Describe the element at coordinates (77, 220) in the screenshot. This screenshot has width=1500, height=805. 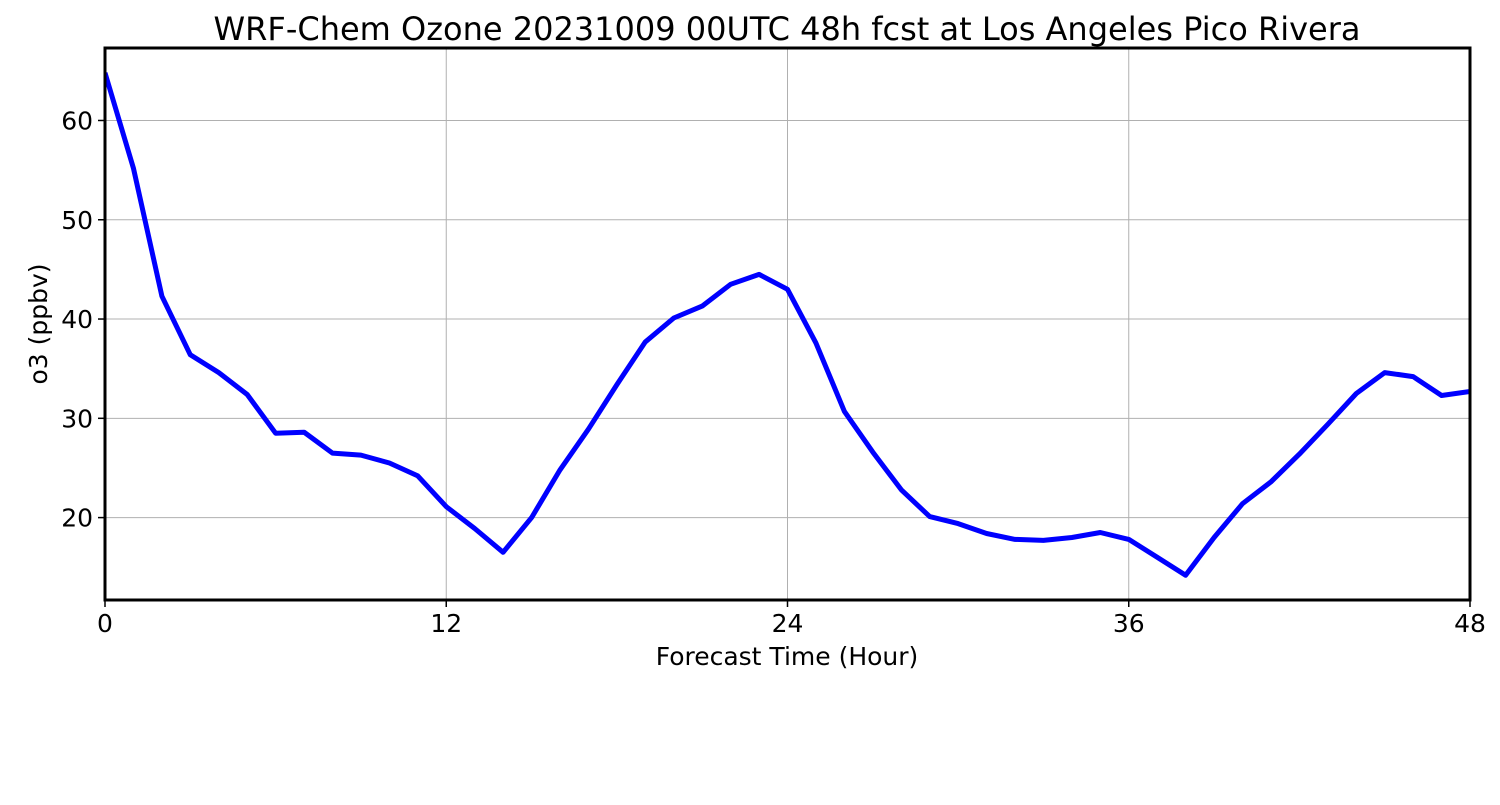
I see `y-tick-label-3: 50` at that location.